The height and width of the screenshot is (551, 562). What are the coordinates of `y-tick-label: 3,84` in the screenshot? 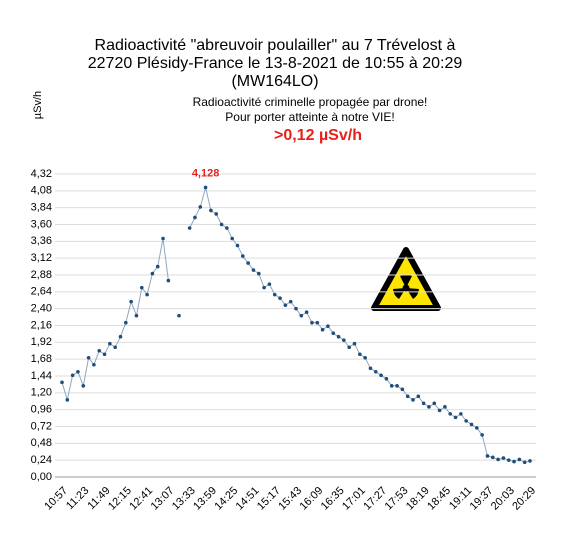 It's located at (41, 208).